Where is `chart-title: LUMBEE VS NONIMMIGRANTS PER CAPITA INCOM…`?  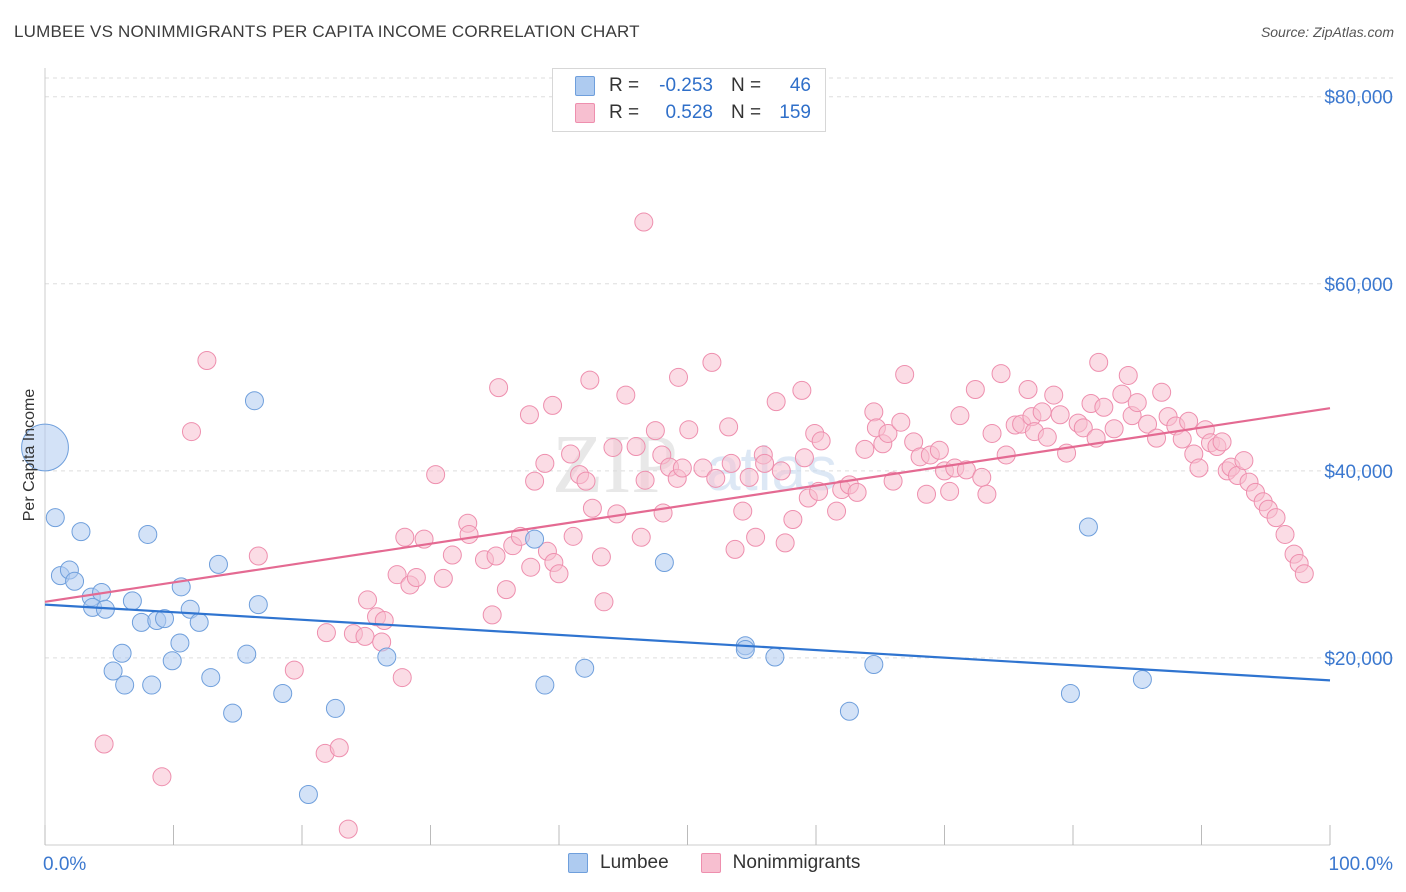
chart-title: LUMBEE VS NONIMMIGRANTS PER CAPITA INCOM… is located at coordinates (327, 31).